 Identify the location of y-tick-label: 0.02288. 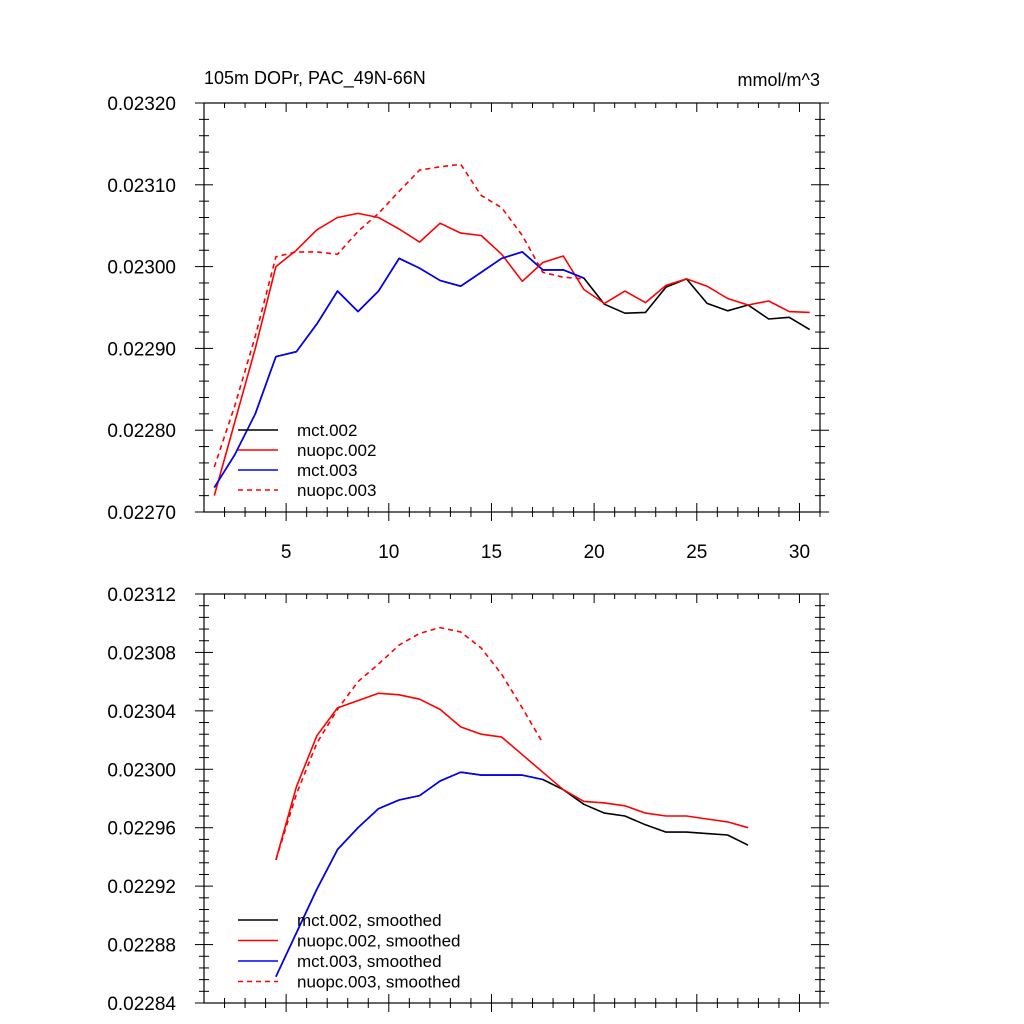
(141, 946).